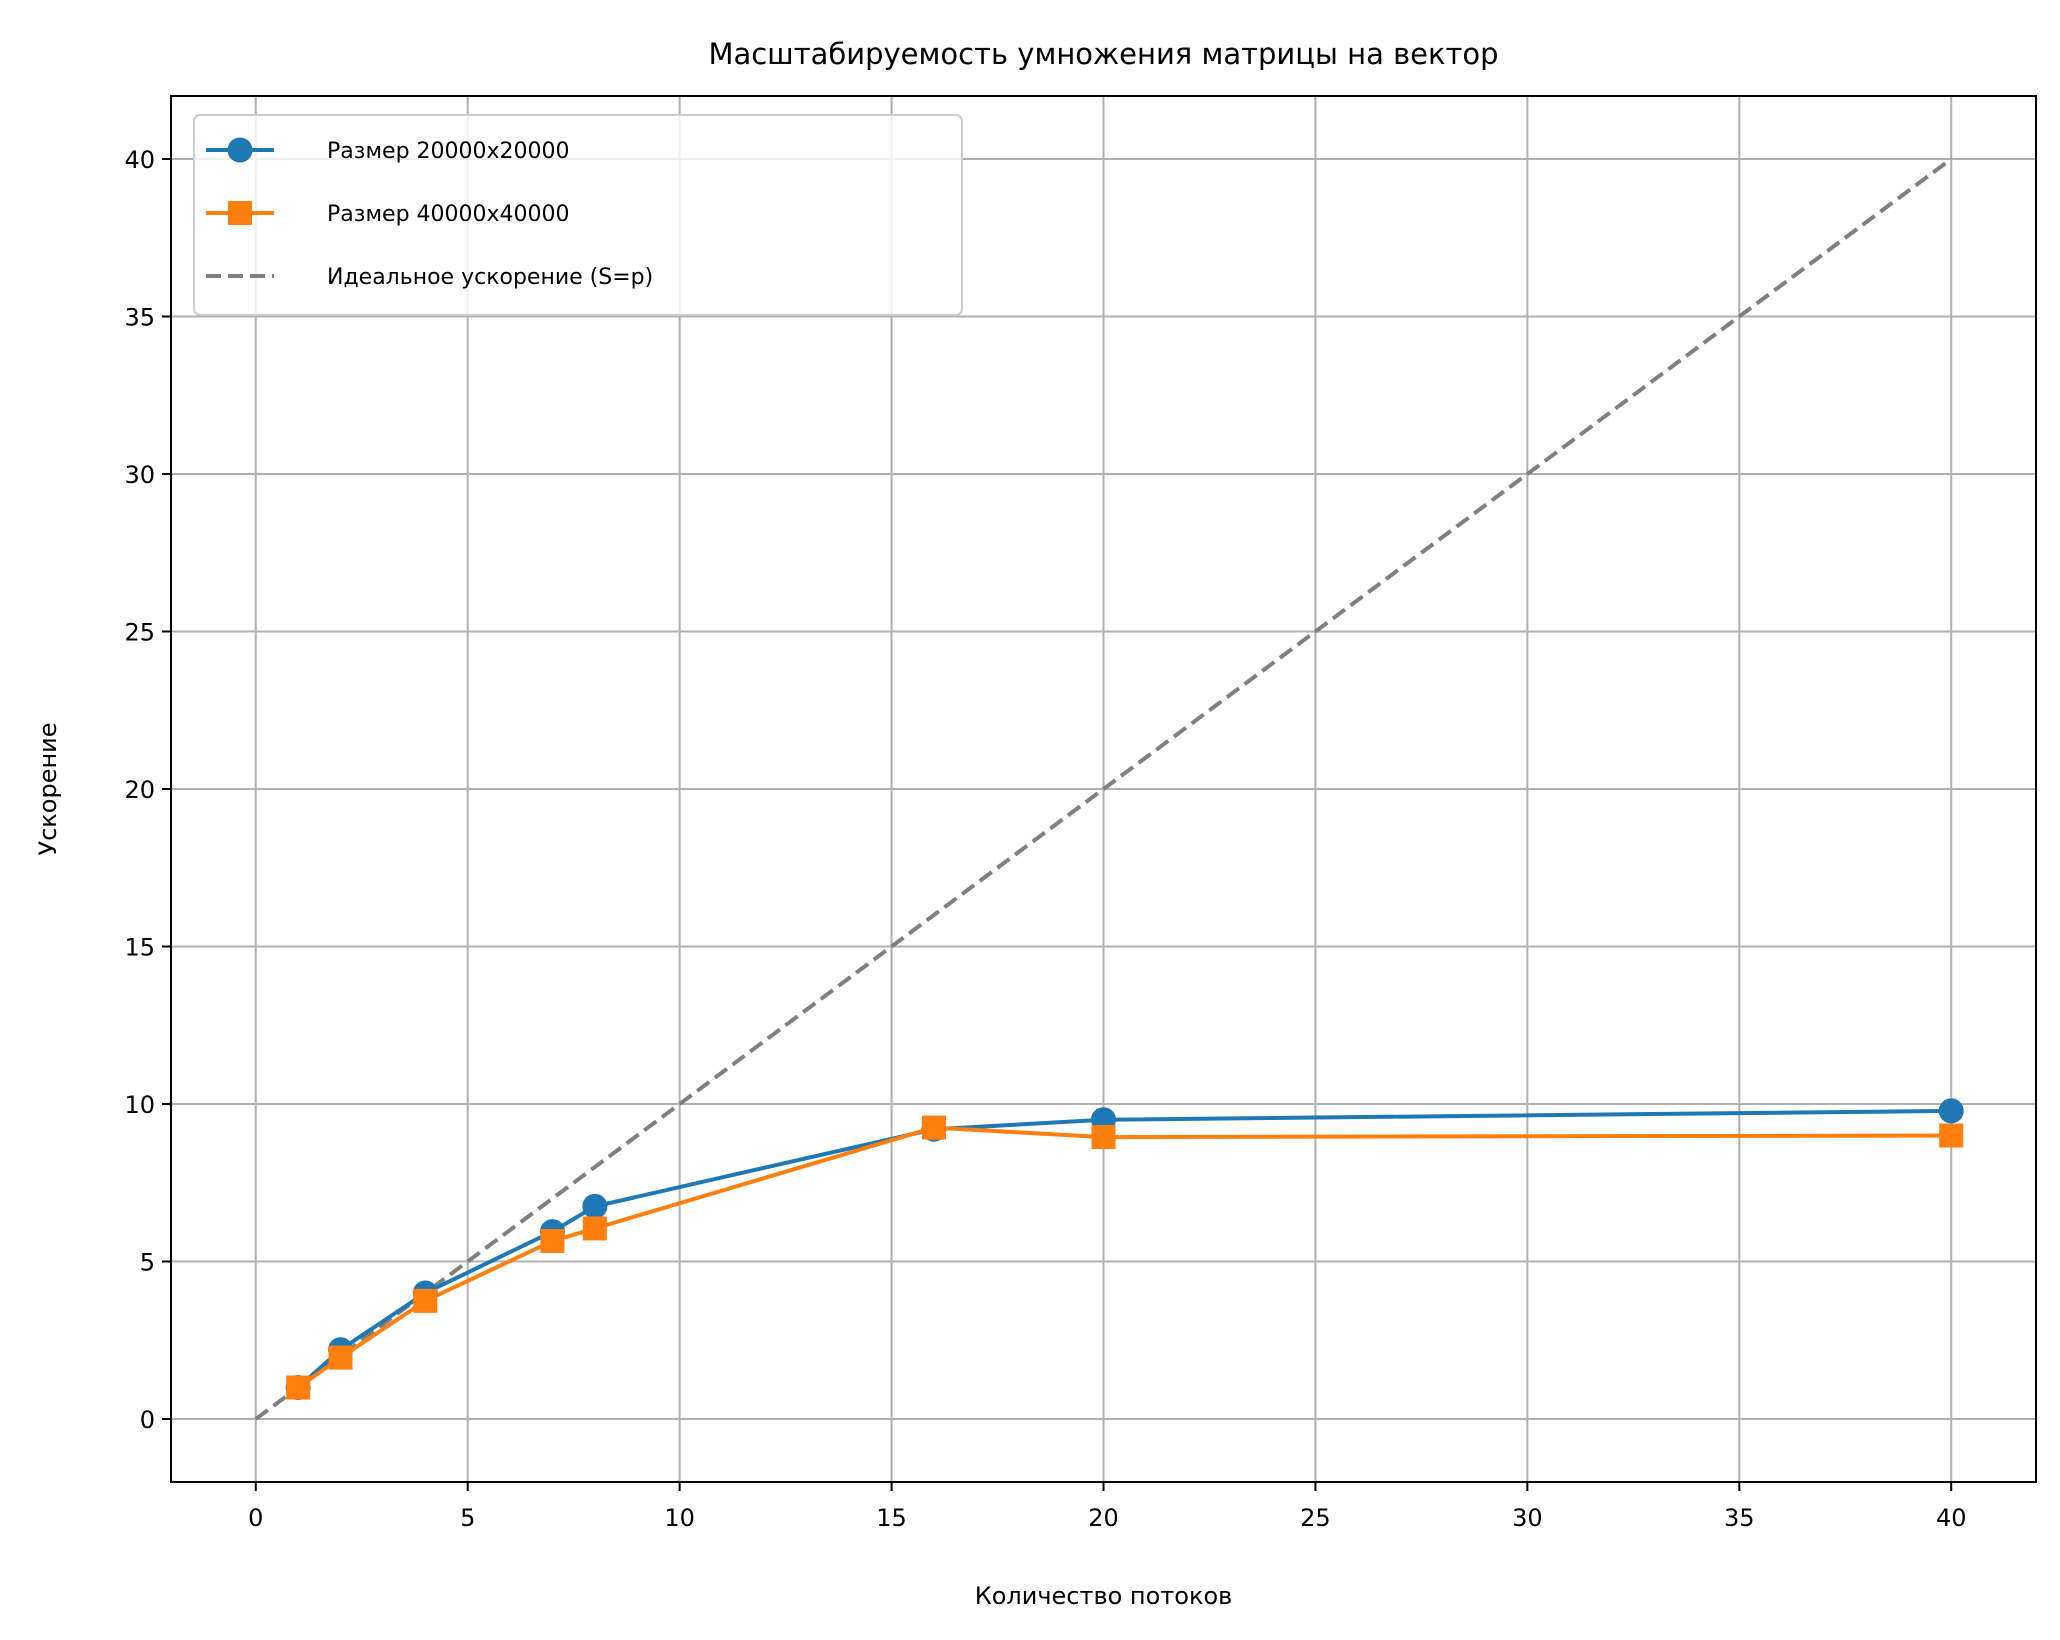 This screenshot has height=1640, width=2060. What do you see at coordinates (147, 1263) in the screenshot?
I see `y-tick-label: 5` at bounding box center [147, 1263].